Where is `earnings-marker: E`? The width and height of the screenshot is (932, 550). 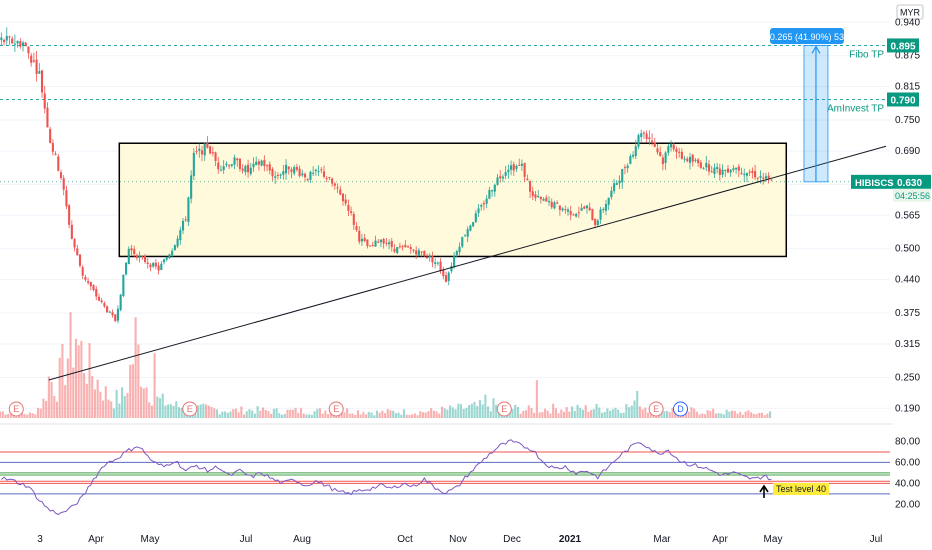
earnings-marker: E is located at coordinates (190, 409).